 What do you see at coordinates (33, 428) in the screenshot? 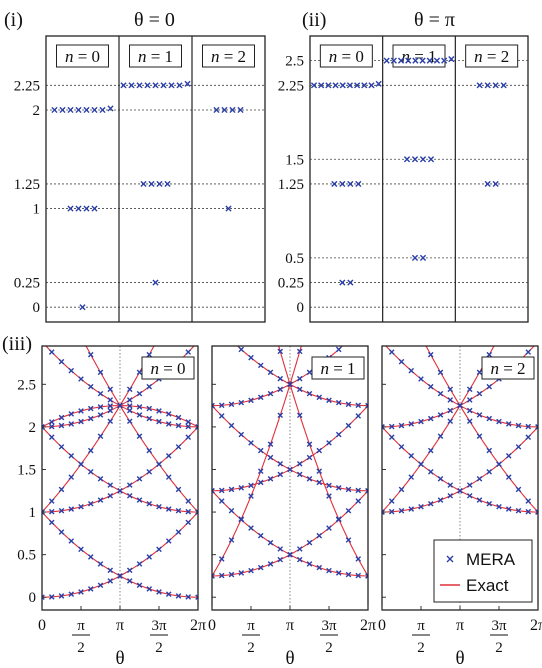
I see `y-tick-label: 2` at bounding box center [33, 428].